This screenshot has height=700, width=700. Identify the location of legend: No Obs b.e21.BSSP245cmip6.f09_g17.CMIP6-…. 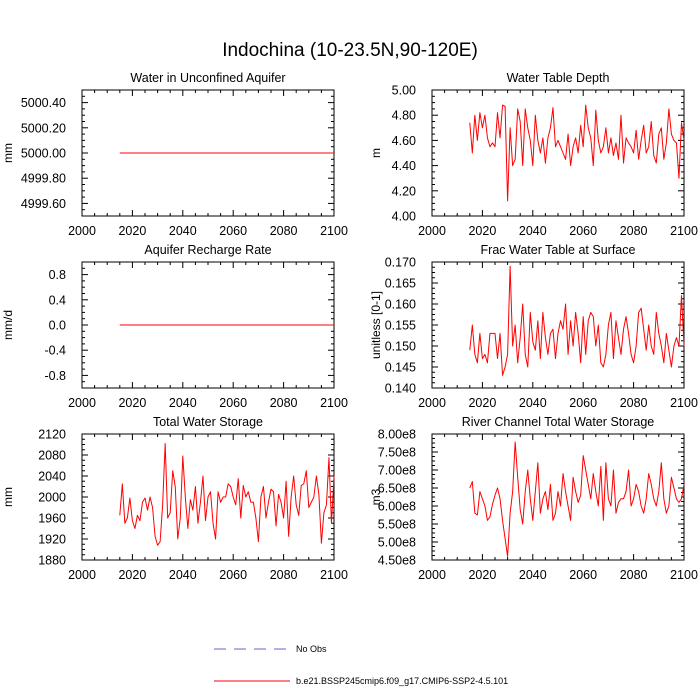
(361, 665).